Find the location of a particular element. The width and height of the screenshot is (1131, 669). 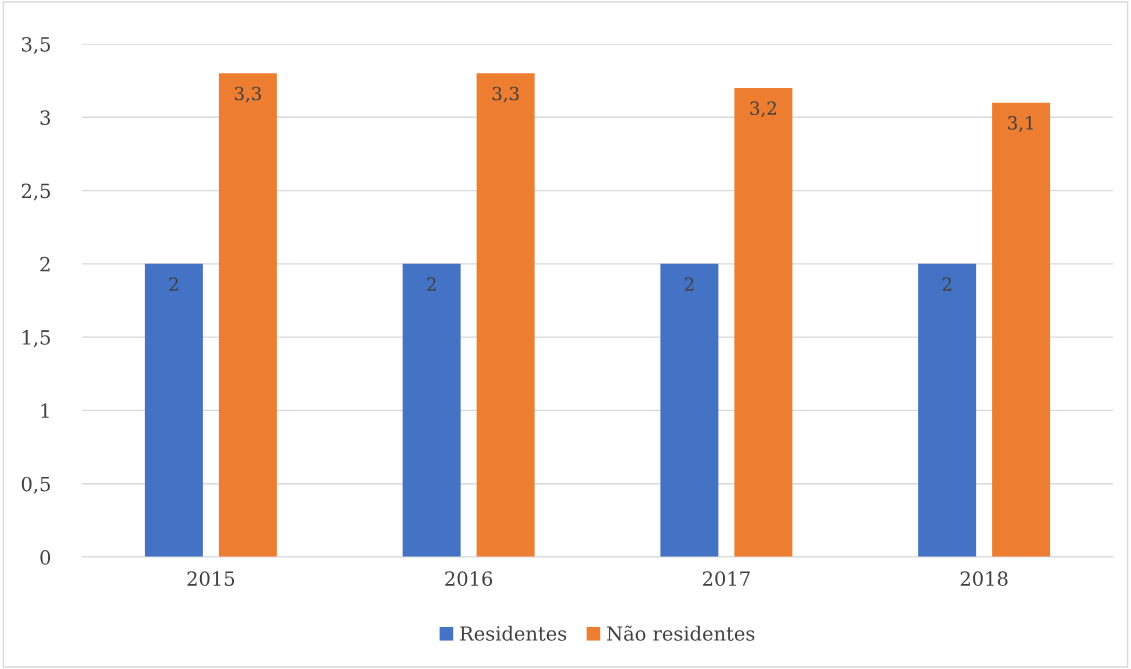

data-label: 3,2 is located at coordinates (763, 109).